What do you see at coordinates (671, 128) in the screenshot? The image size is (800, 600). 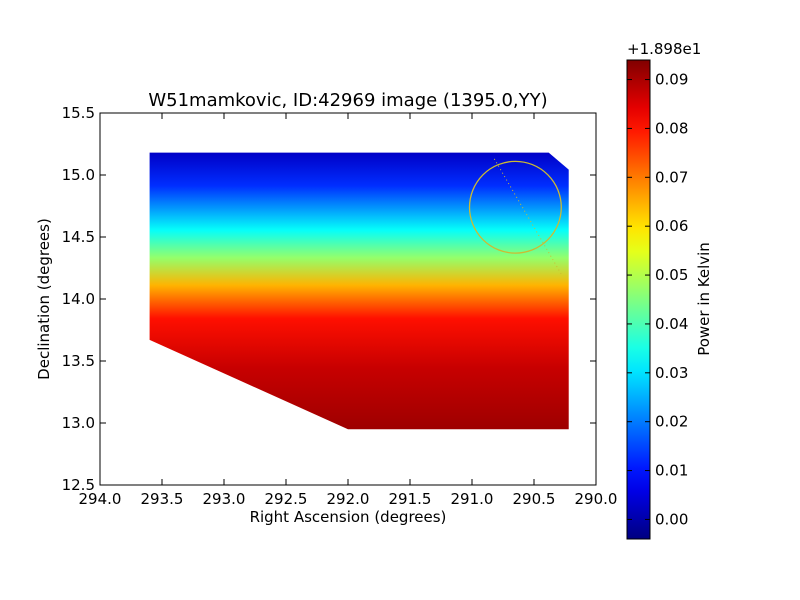 I see `colorbar-tick-label: 0.08` at bounding box center [671, 128].